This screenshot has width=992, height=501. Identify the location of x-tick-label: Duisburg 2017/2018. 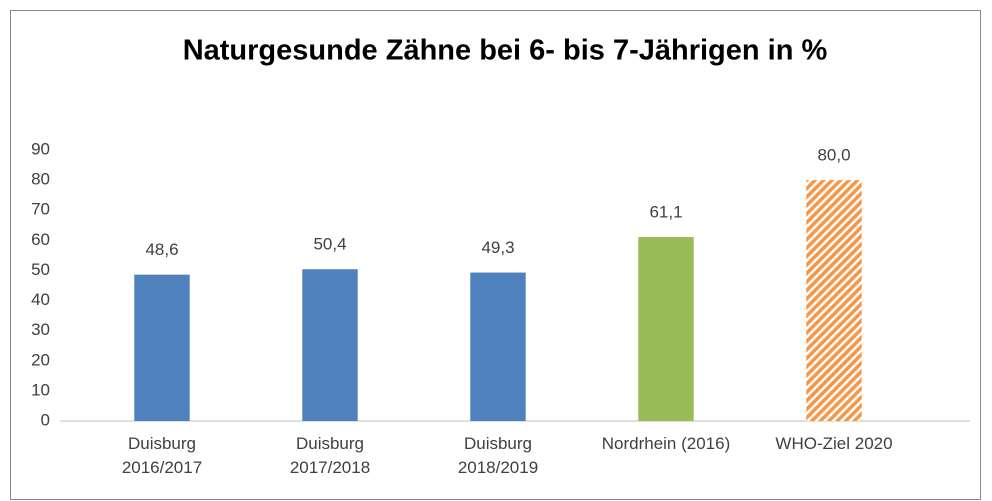
(330, 455).